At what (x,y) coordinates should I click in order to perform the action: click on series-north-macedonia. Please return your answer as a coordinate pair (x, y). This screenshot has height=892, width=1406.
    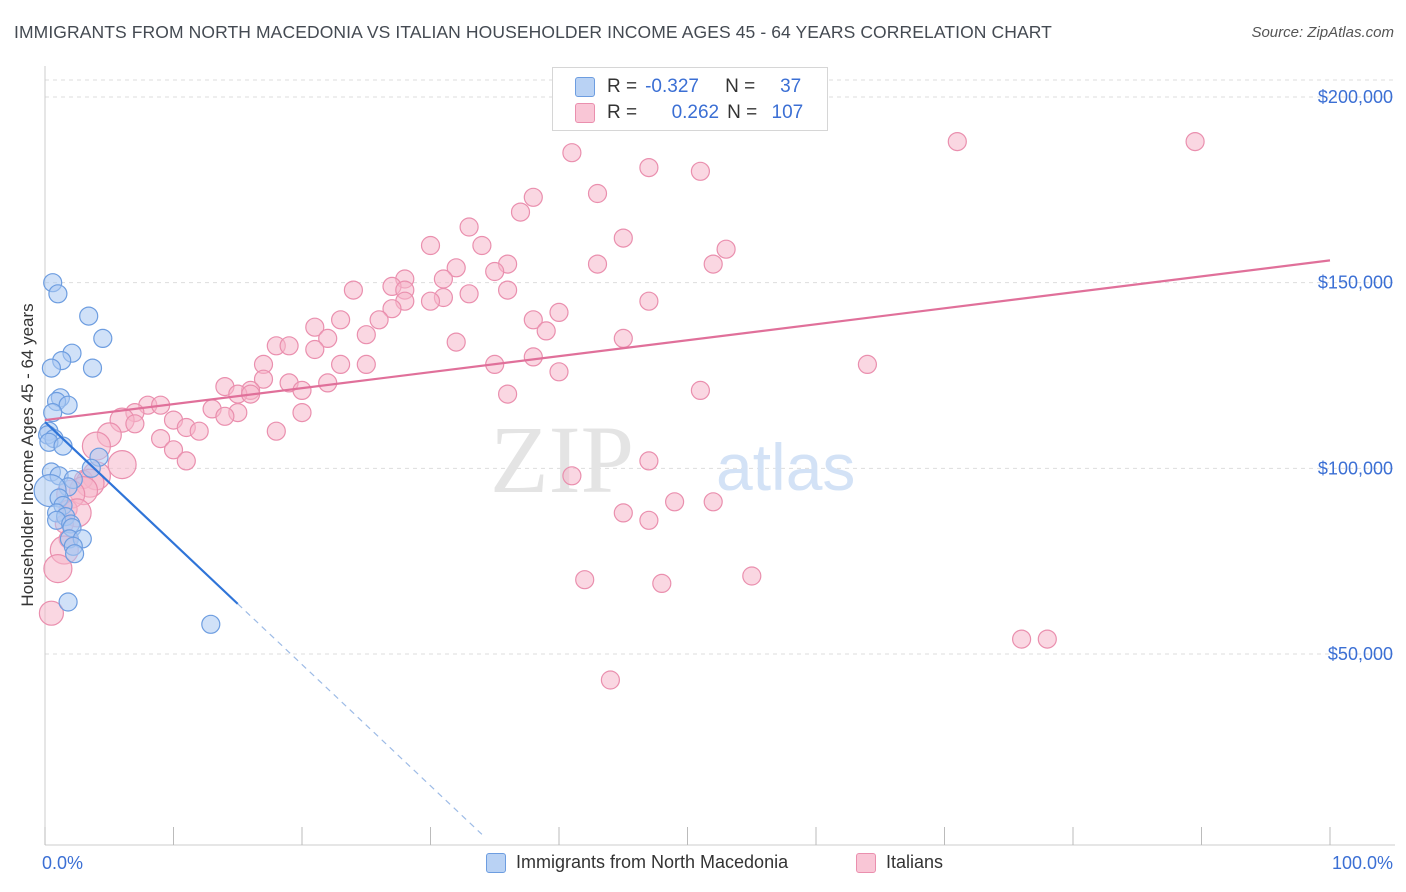
    Looking at the image, I should click on (127, 453).